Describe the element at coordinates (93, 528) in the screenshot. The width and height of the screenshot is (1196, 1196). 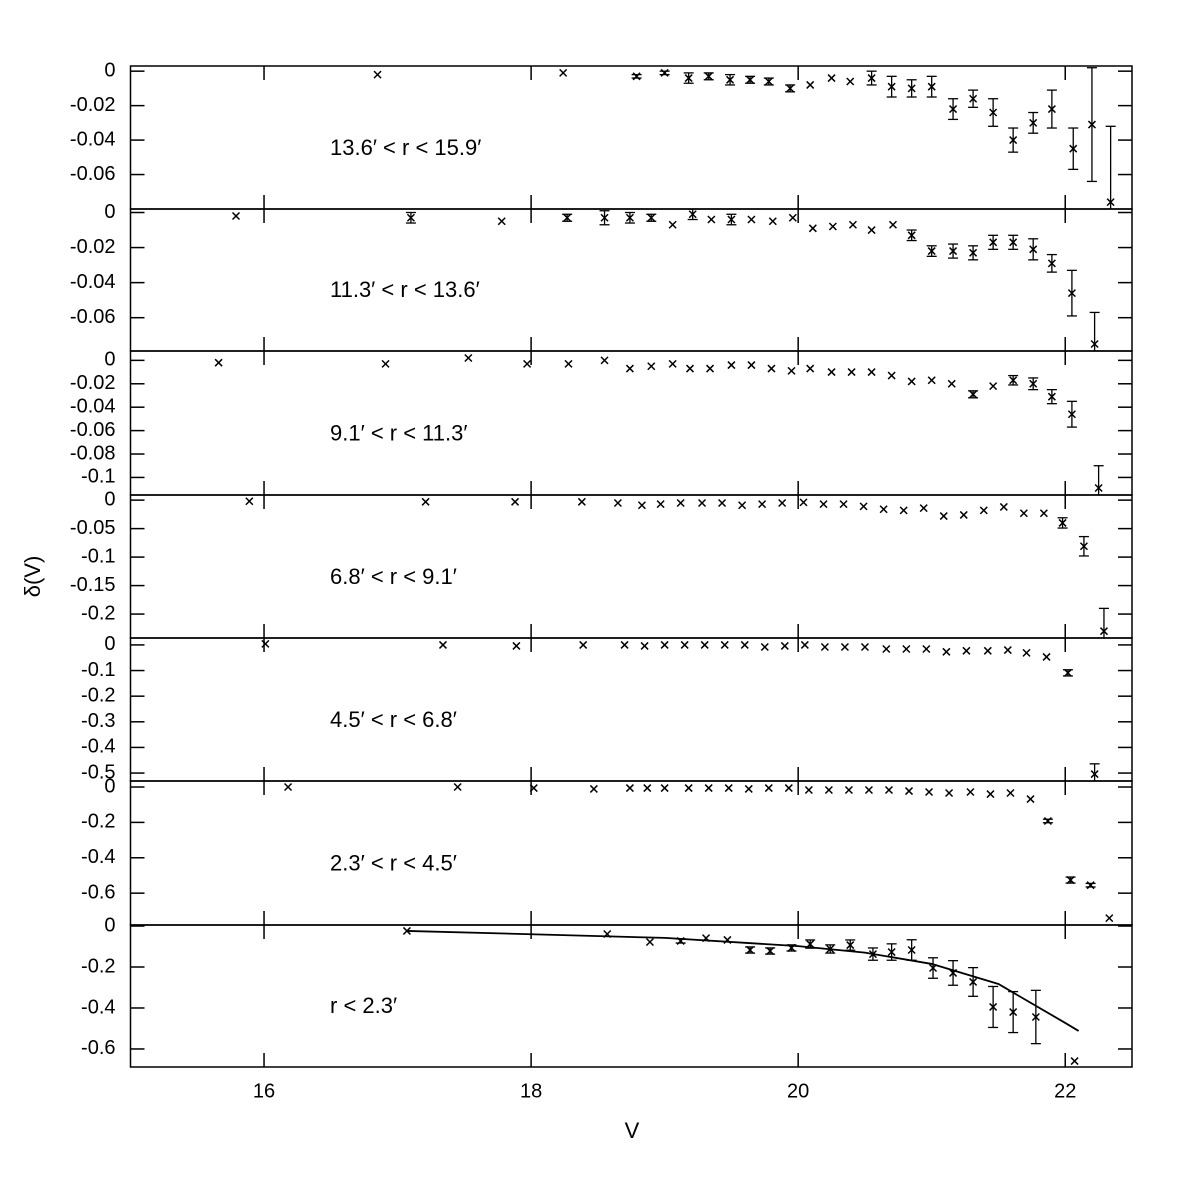
I see `y-tick-label: -0.05` at that location.